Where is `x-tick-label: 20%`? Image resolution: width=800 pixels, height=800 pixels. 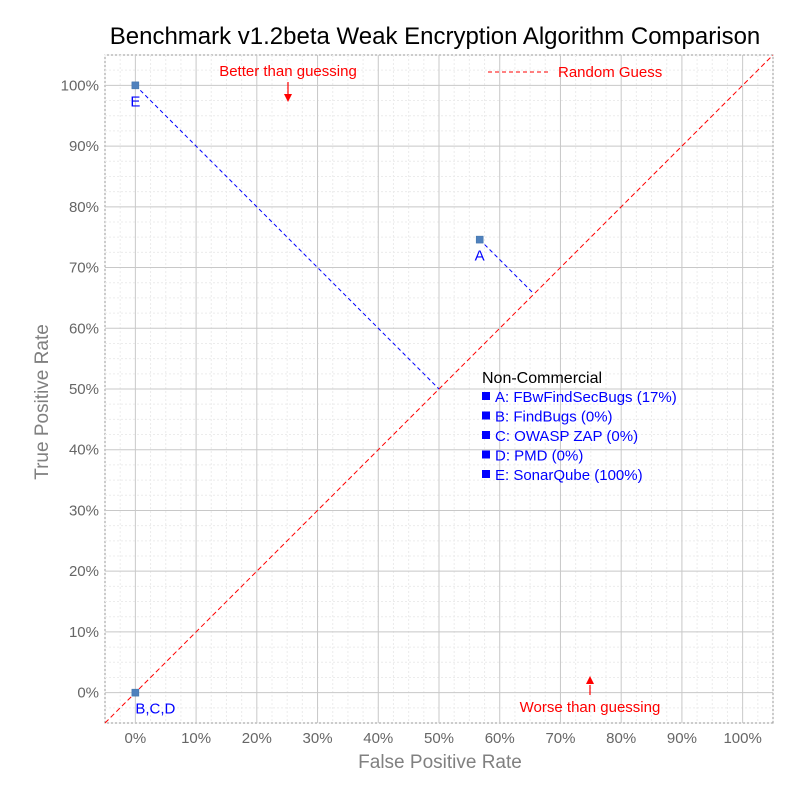 x-tick-label: 20% is located at coordinates (257, 738).